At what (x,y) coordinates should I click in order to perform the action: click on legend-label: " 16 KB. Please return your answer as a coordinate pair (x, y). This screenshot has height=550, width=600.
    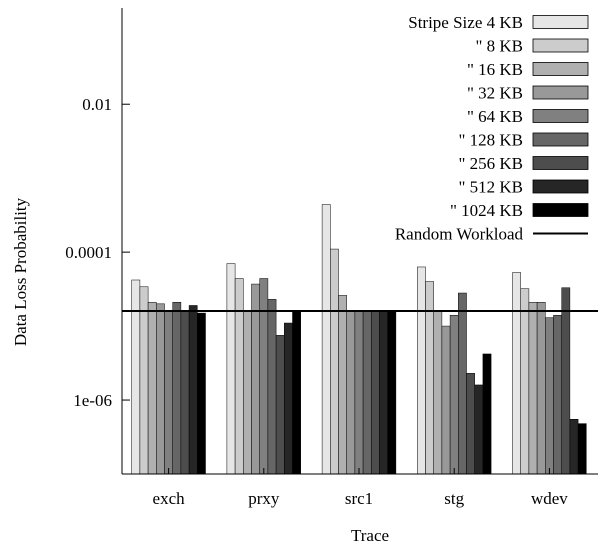
    Looking at the image, I should click on (495, 69).